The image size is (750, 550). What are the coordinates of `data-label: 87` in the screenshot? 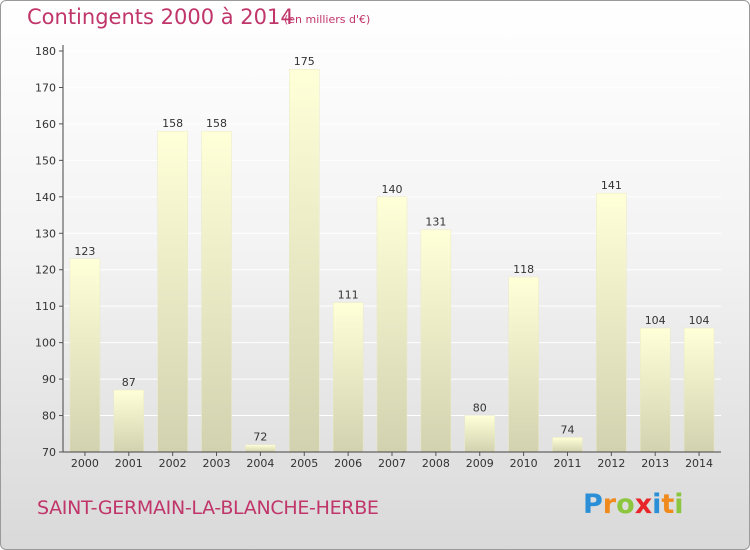 It's located at (129, 382).